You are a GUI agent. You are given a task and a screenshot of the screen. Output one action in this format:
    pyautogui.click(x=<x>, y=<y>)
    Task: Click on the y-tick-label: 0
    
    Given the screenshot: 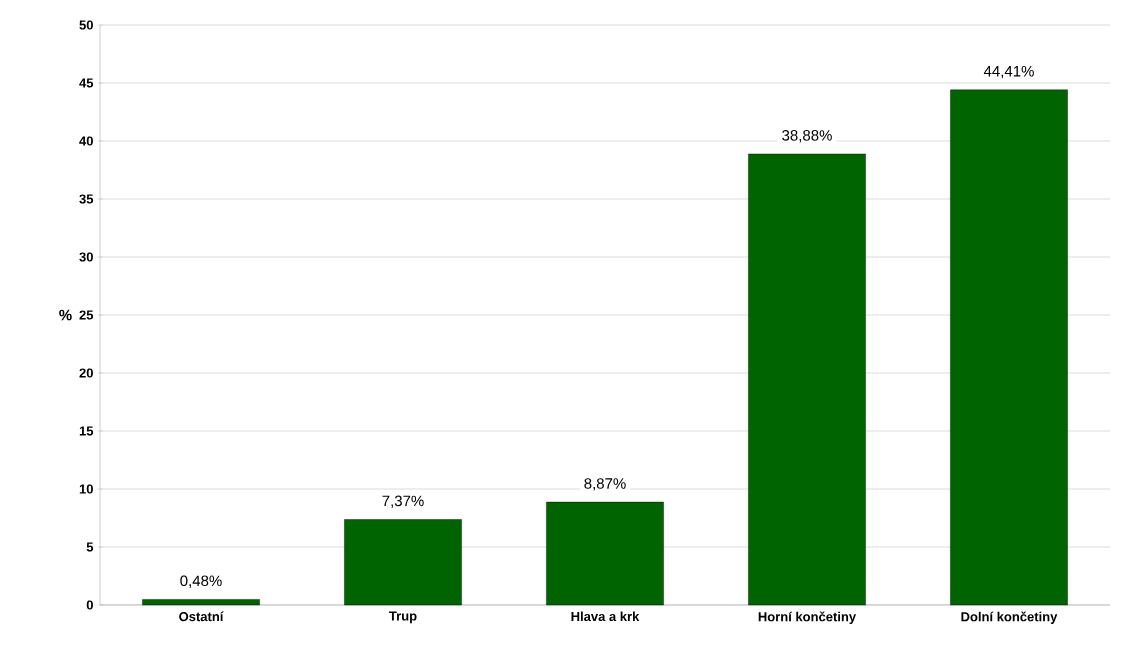 What is the action you would take?
    pyautogui.click(x=89, y=605)
    